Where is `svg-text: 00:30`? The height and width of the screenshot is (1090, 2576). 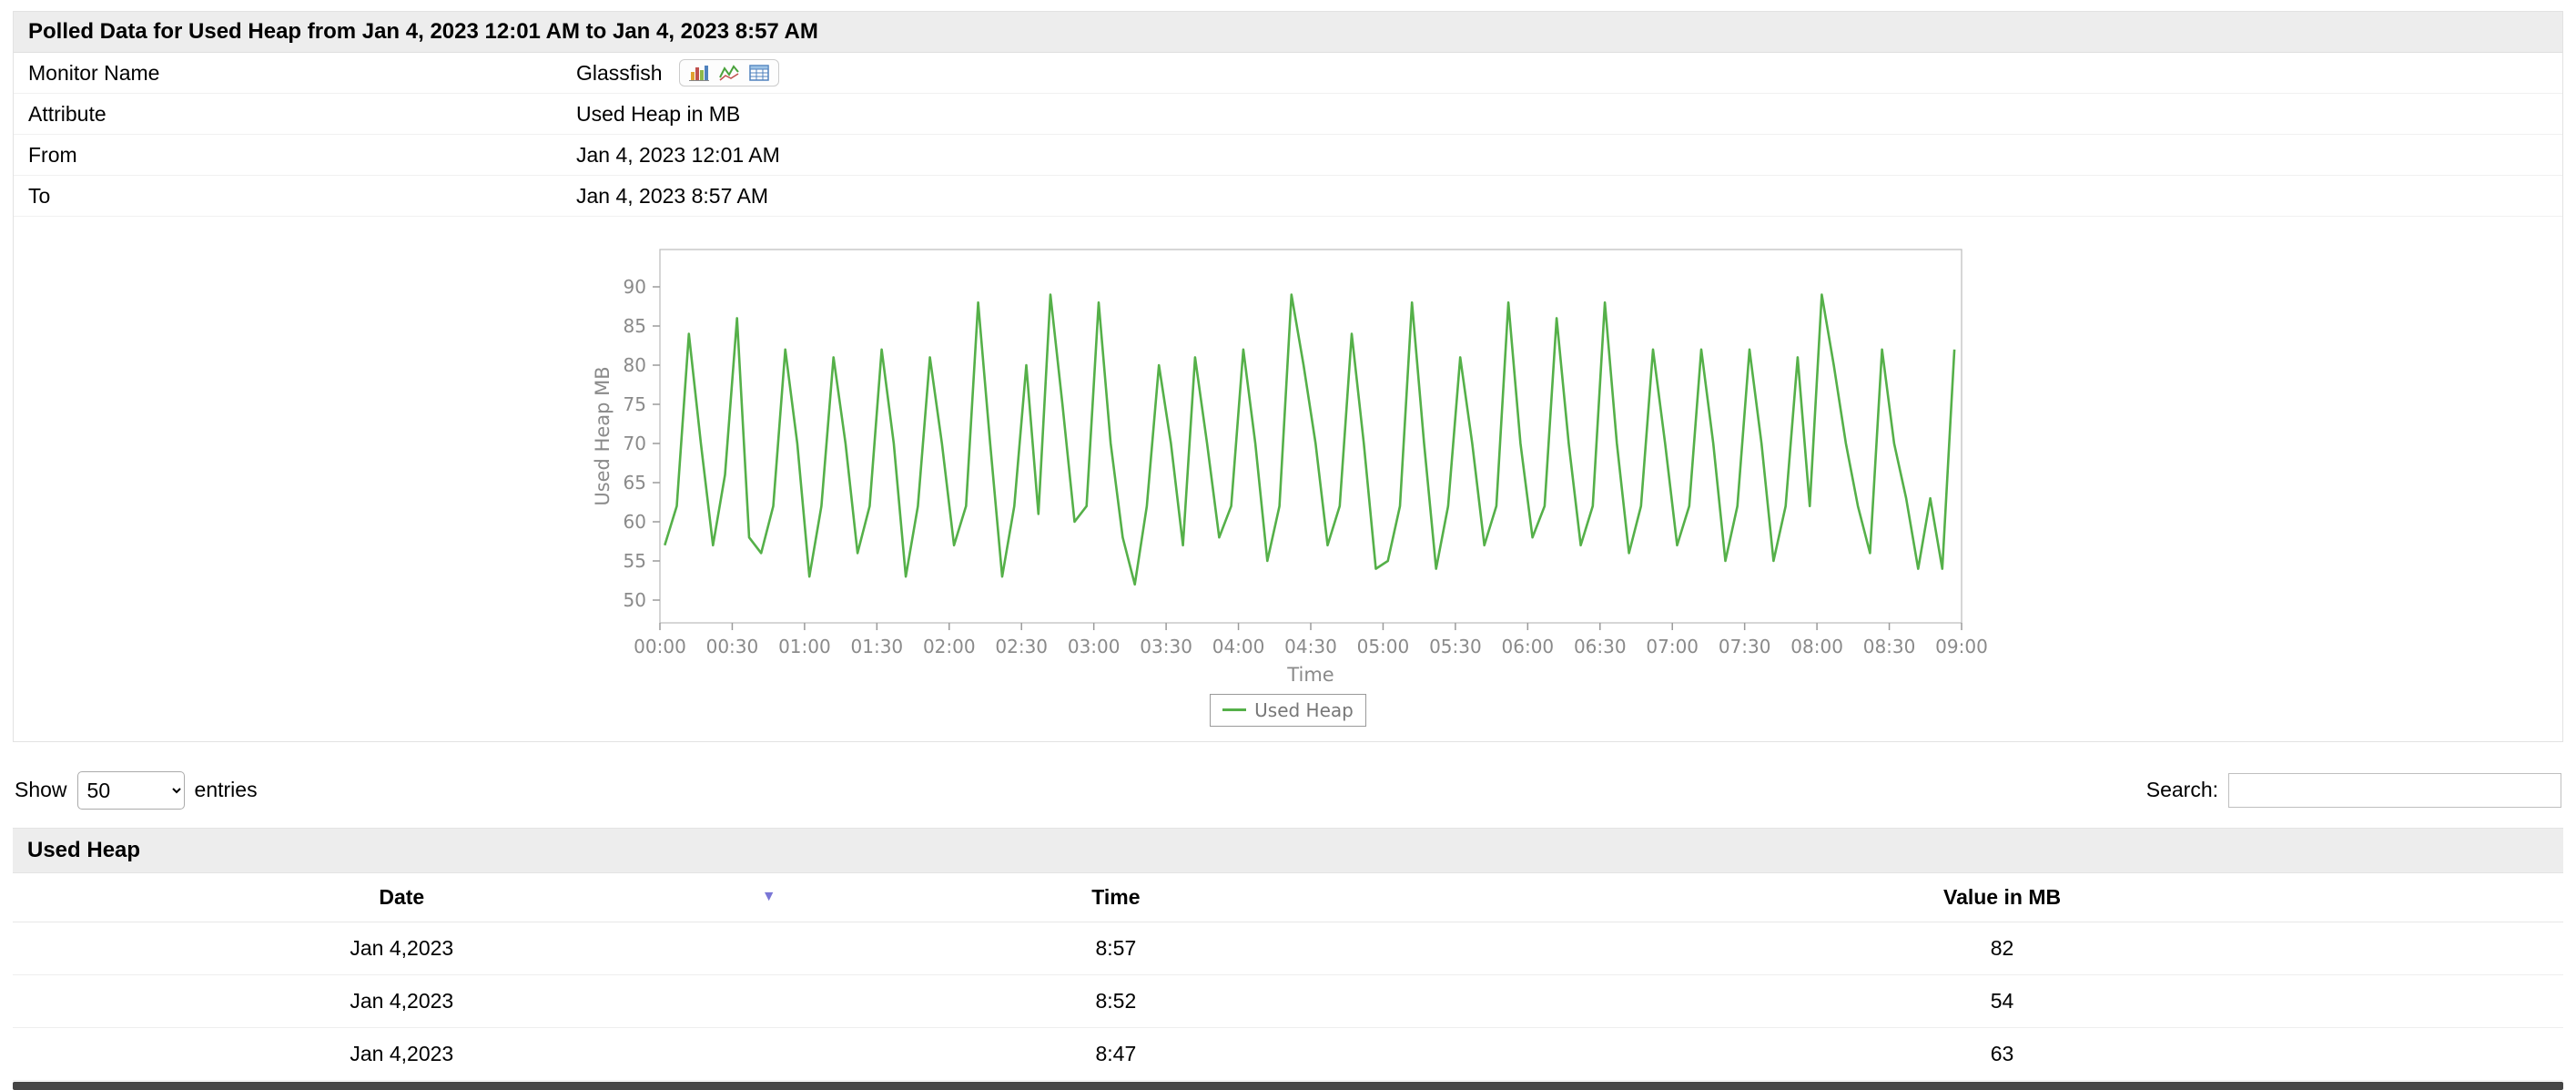 svg-text: 00:30 is located at coordinates (732, 646).